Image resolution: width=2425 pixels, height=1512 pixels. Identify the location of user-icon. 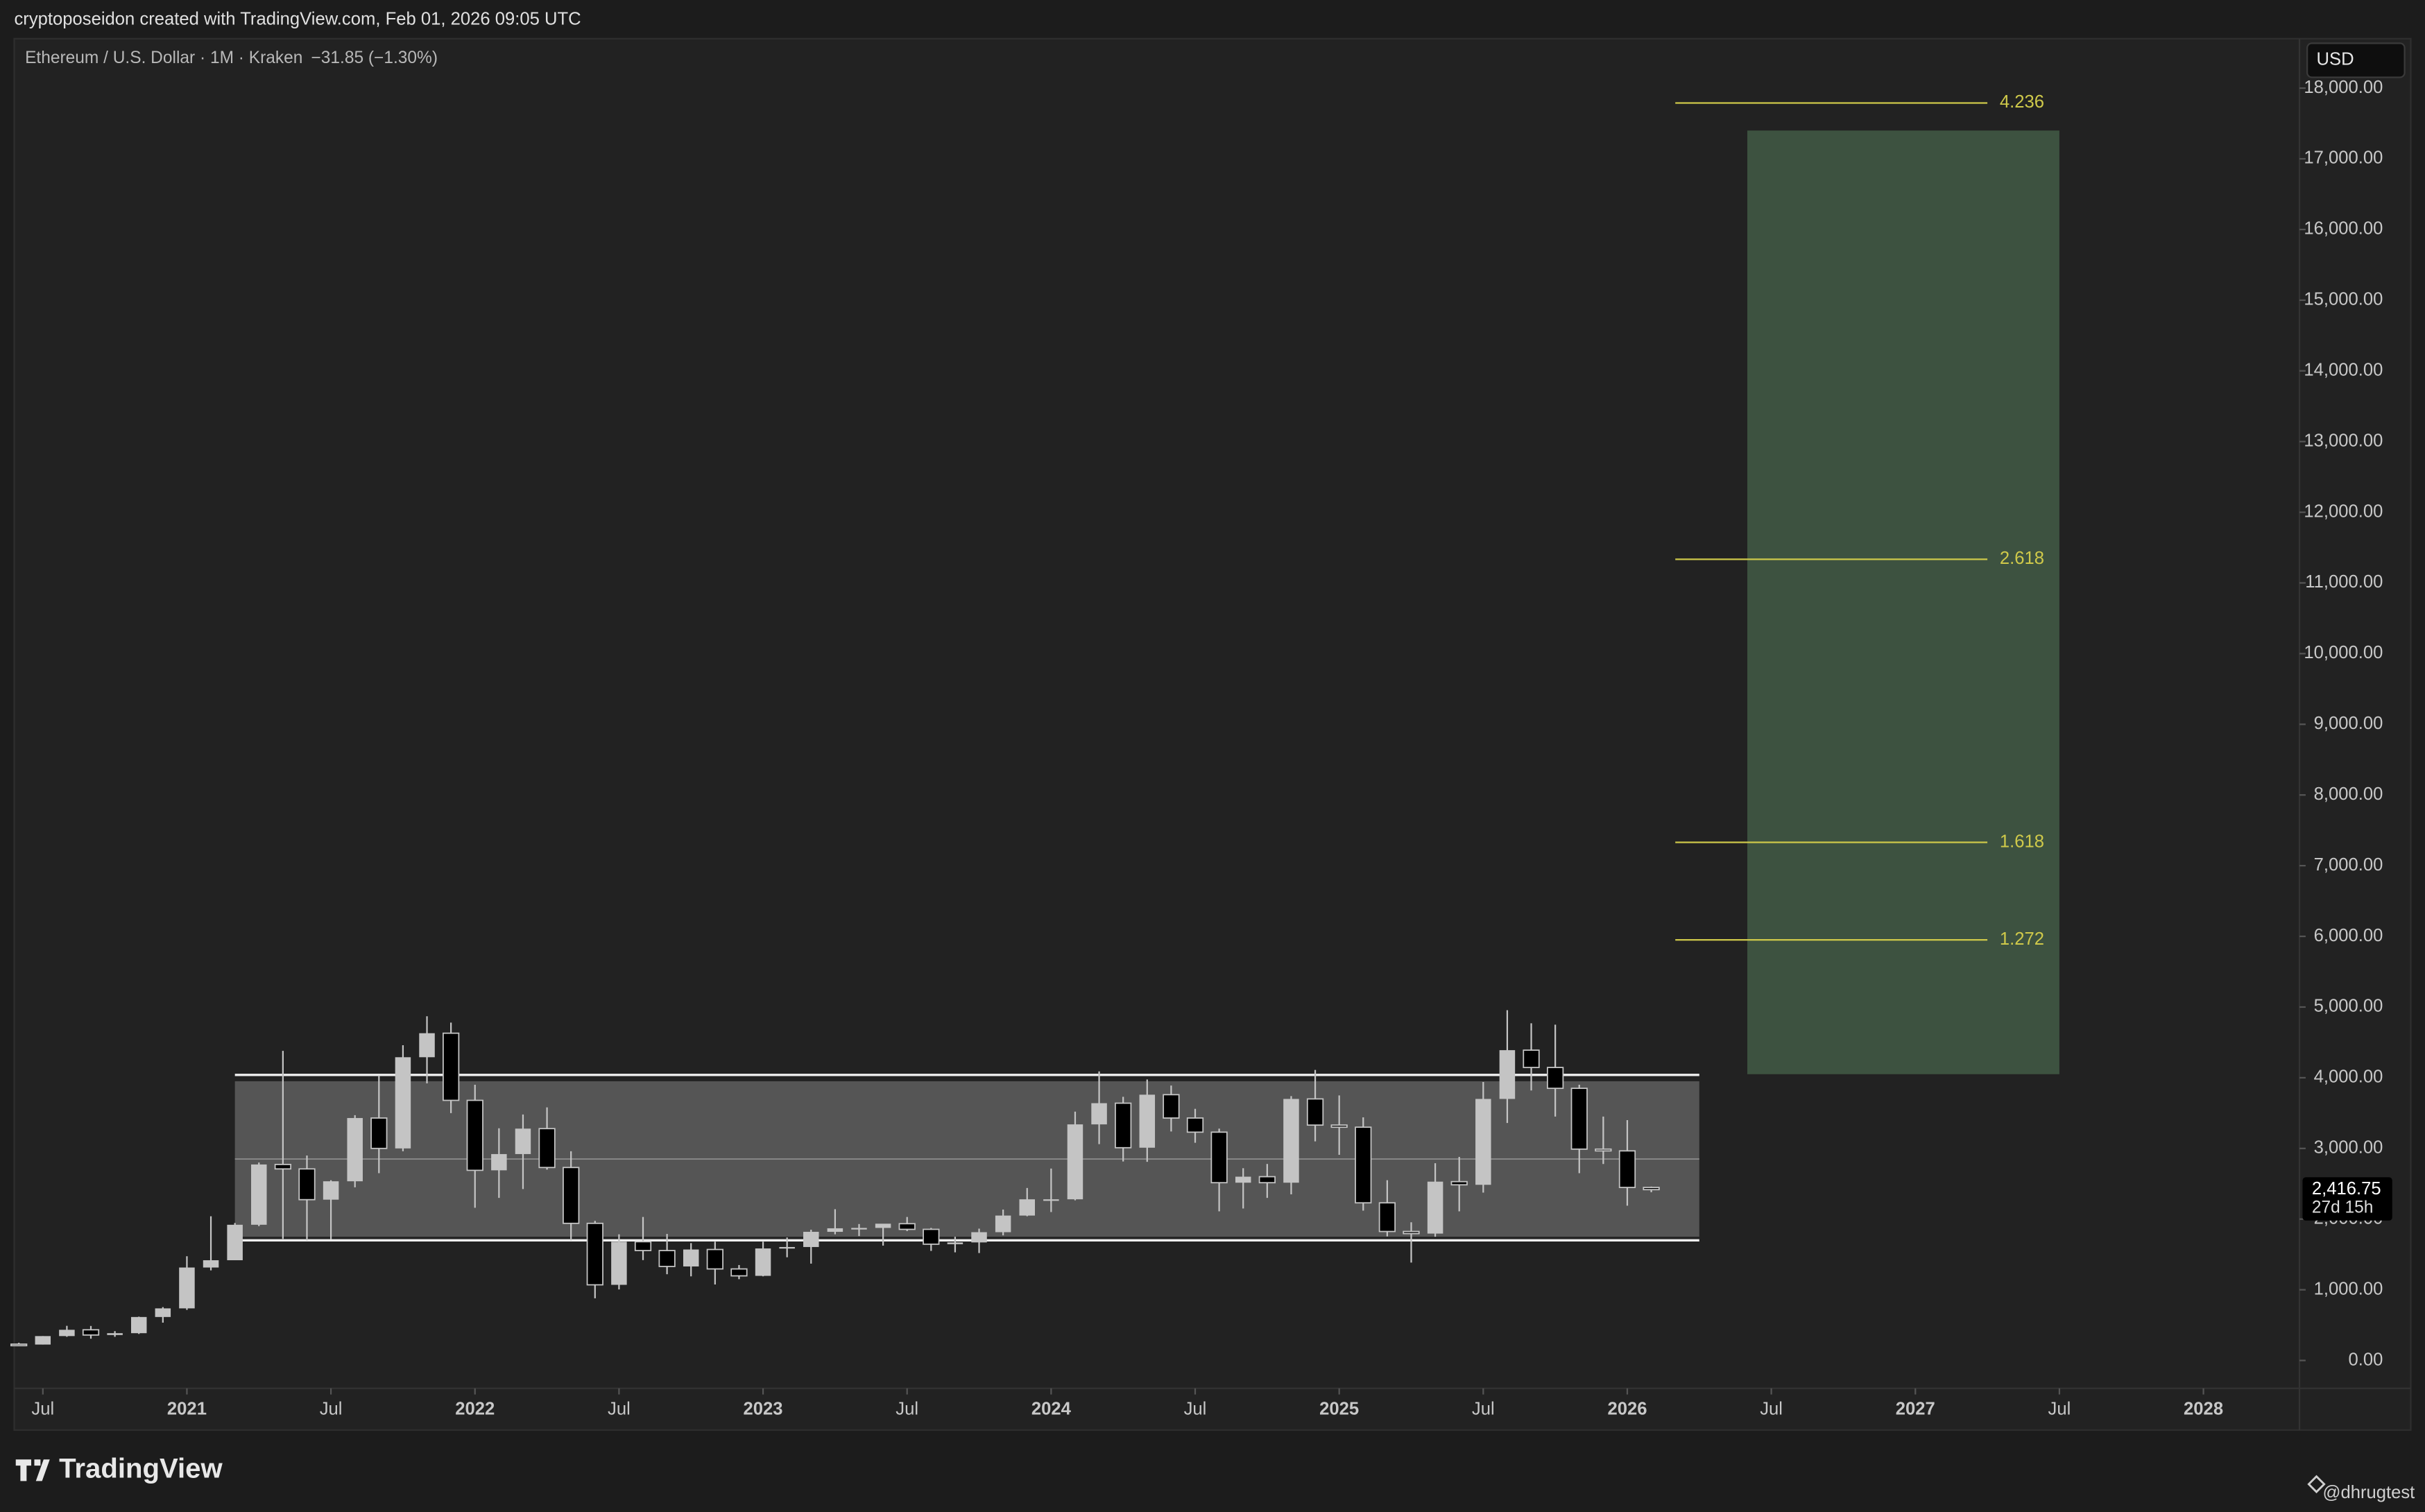
(2317, 1484).